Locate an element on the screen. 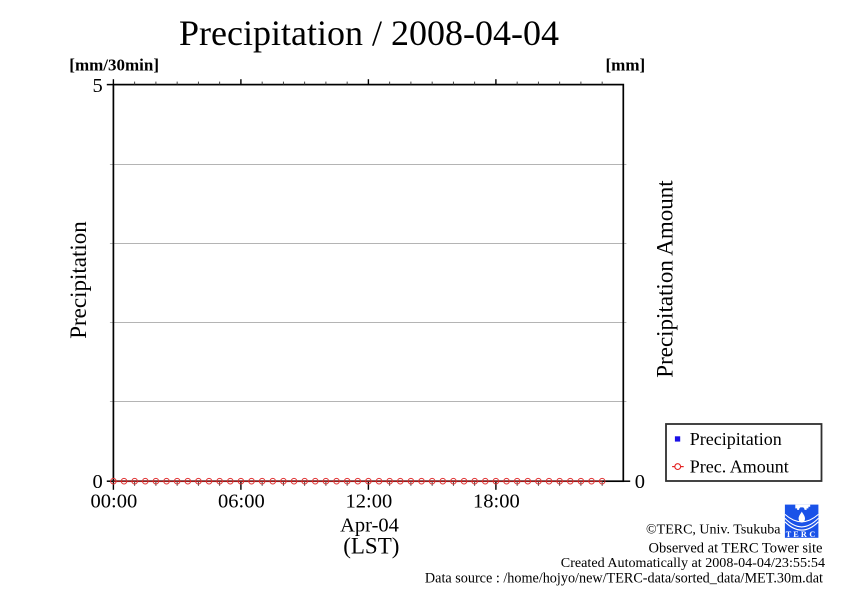  svg-text: T is located at coordinates (789, 534).